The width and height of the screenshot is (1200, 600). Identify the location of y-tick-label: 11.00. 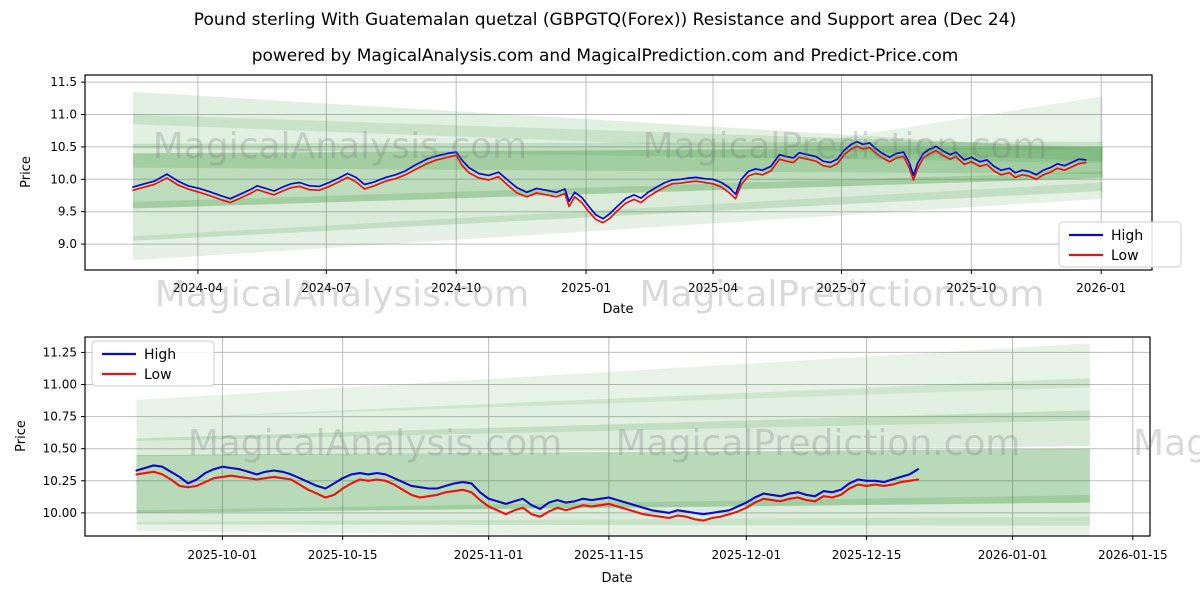
(60, 385).